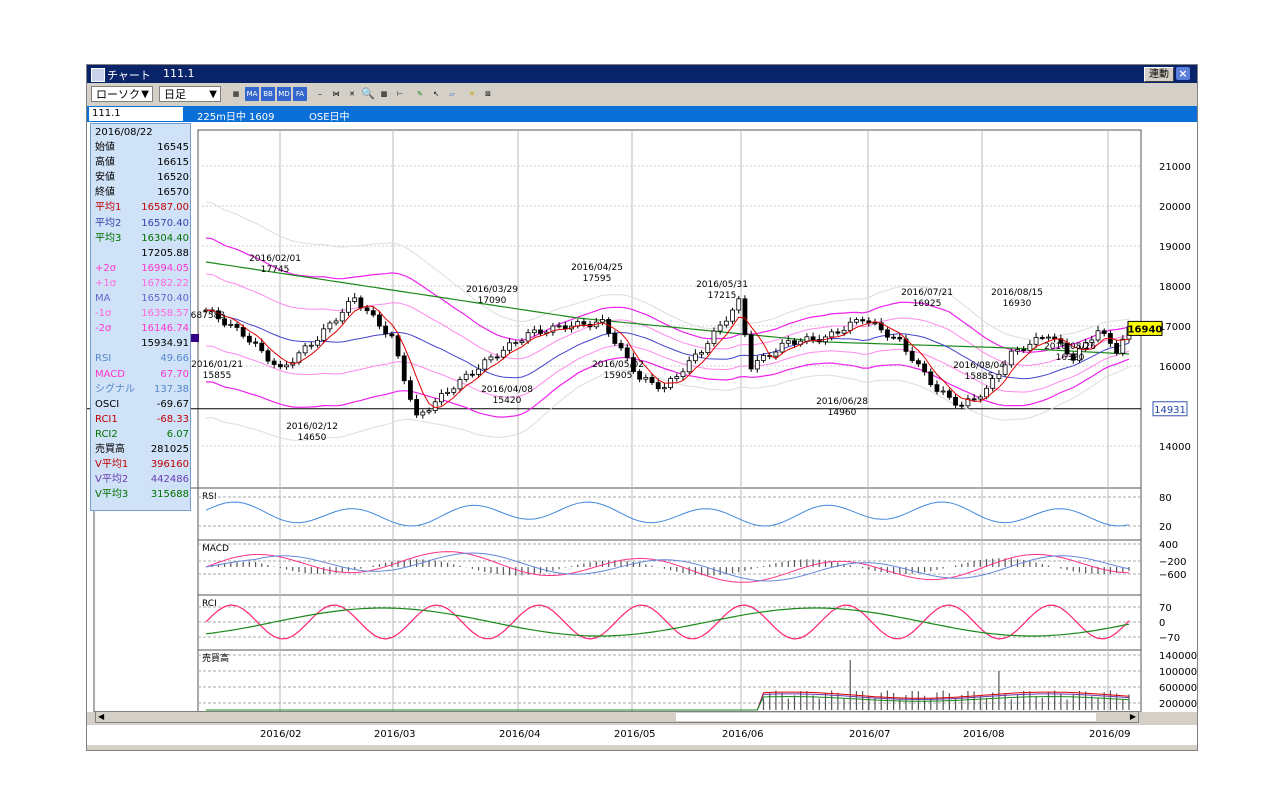 This screenshot has width=1280, height=811. I want to click on horizontal-scrollbar: ◀ ▶, so click(617, 717).